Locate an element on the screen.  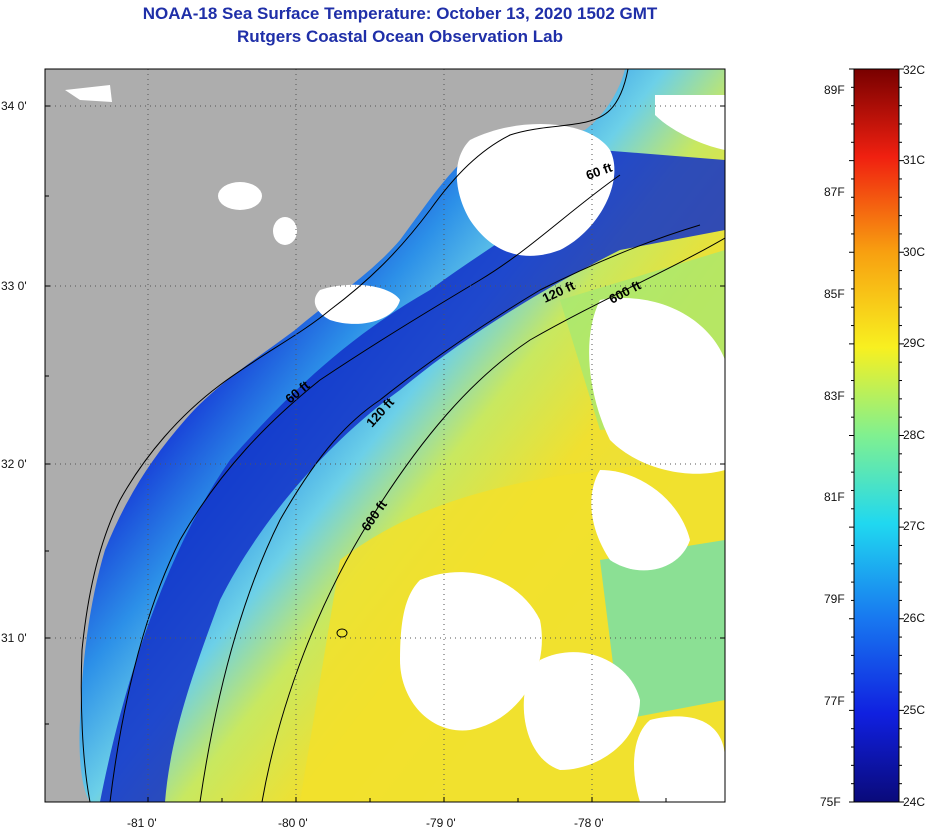
colorbar-f-label: 79F is located at coordinates (834, 599).